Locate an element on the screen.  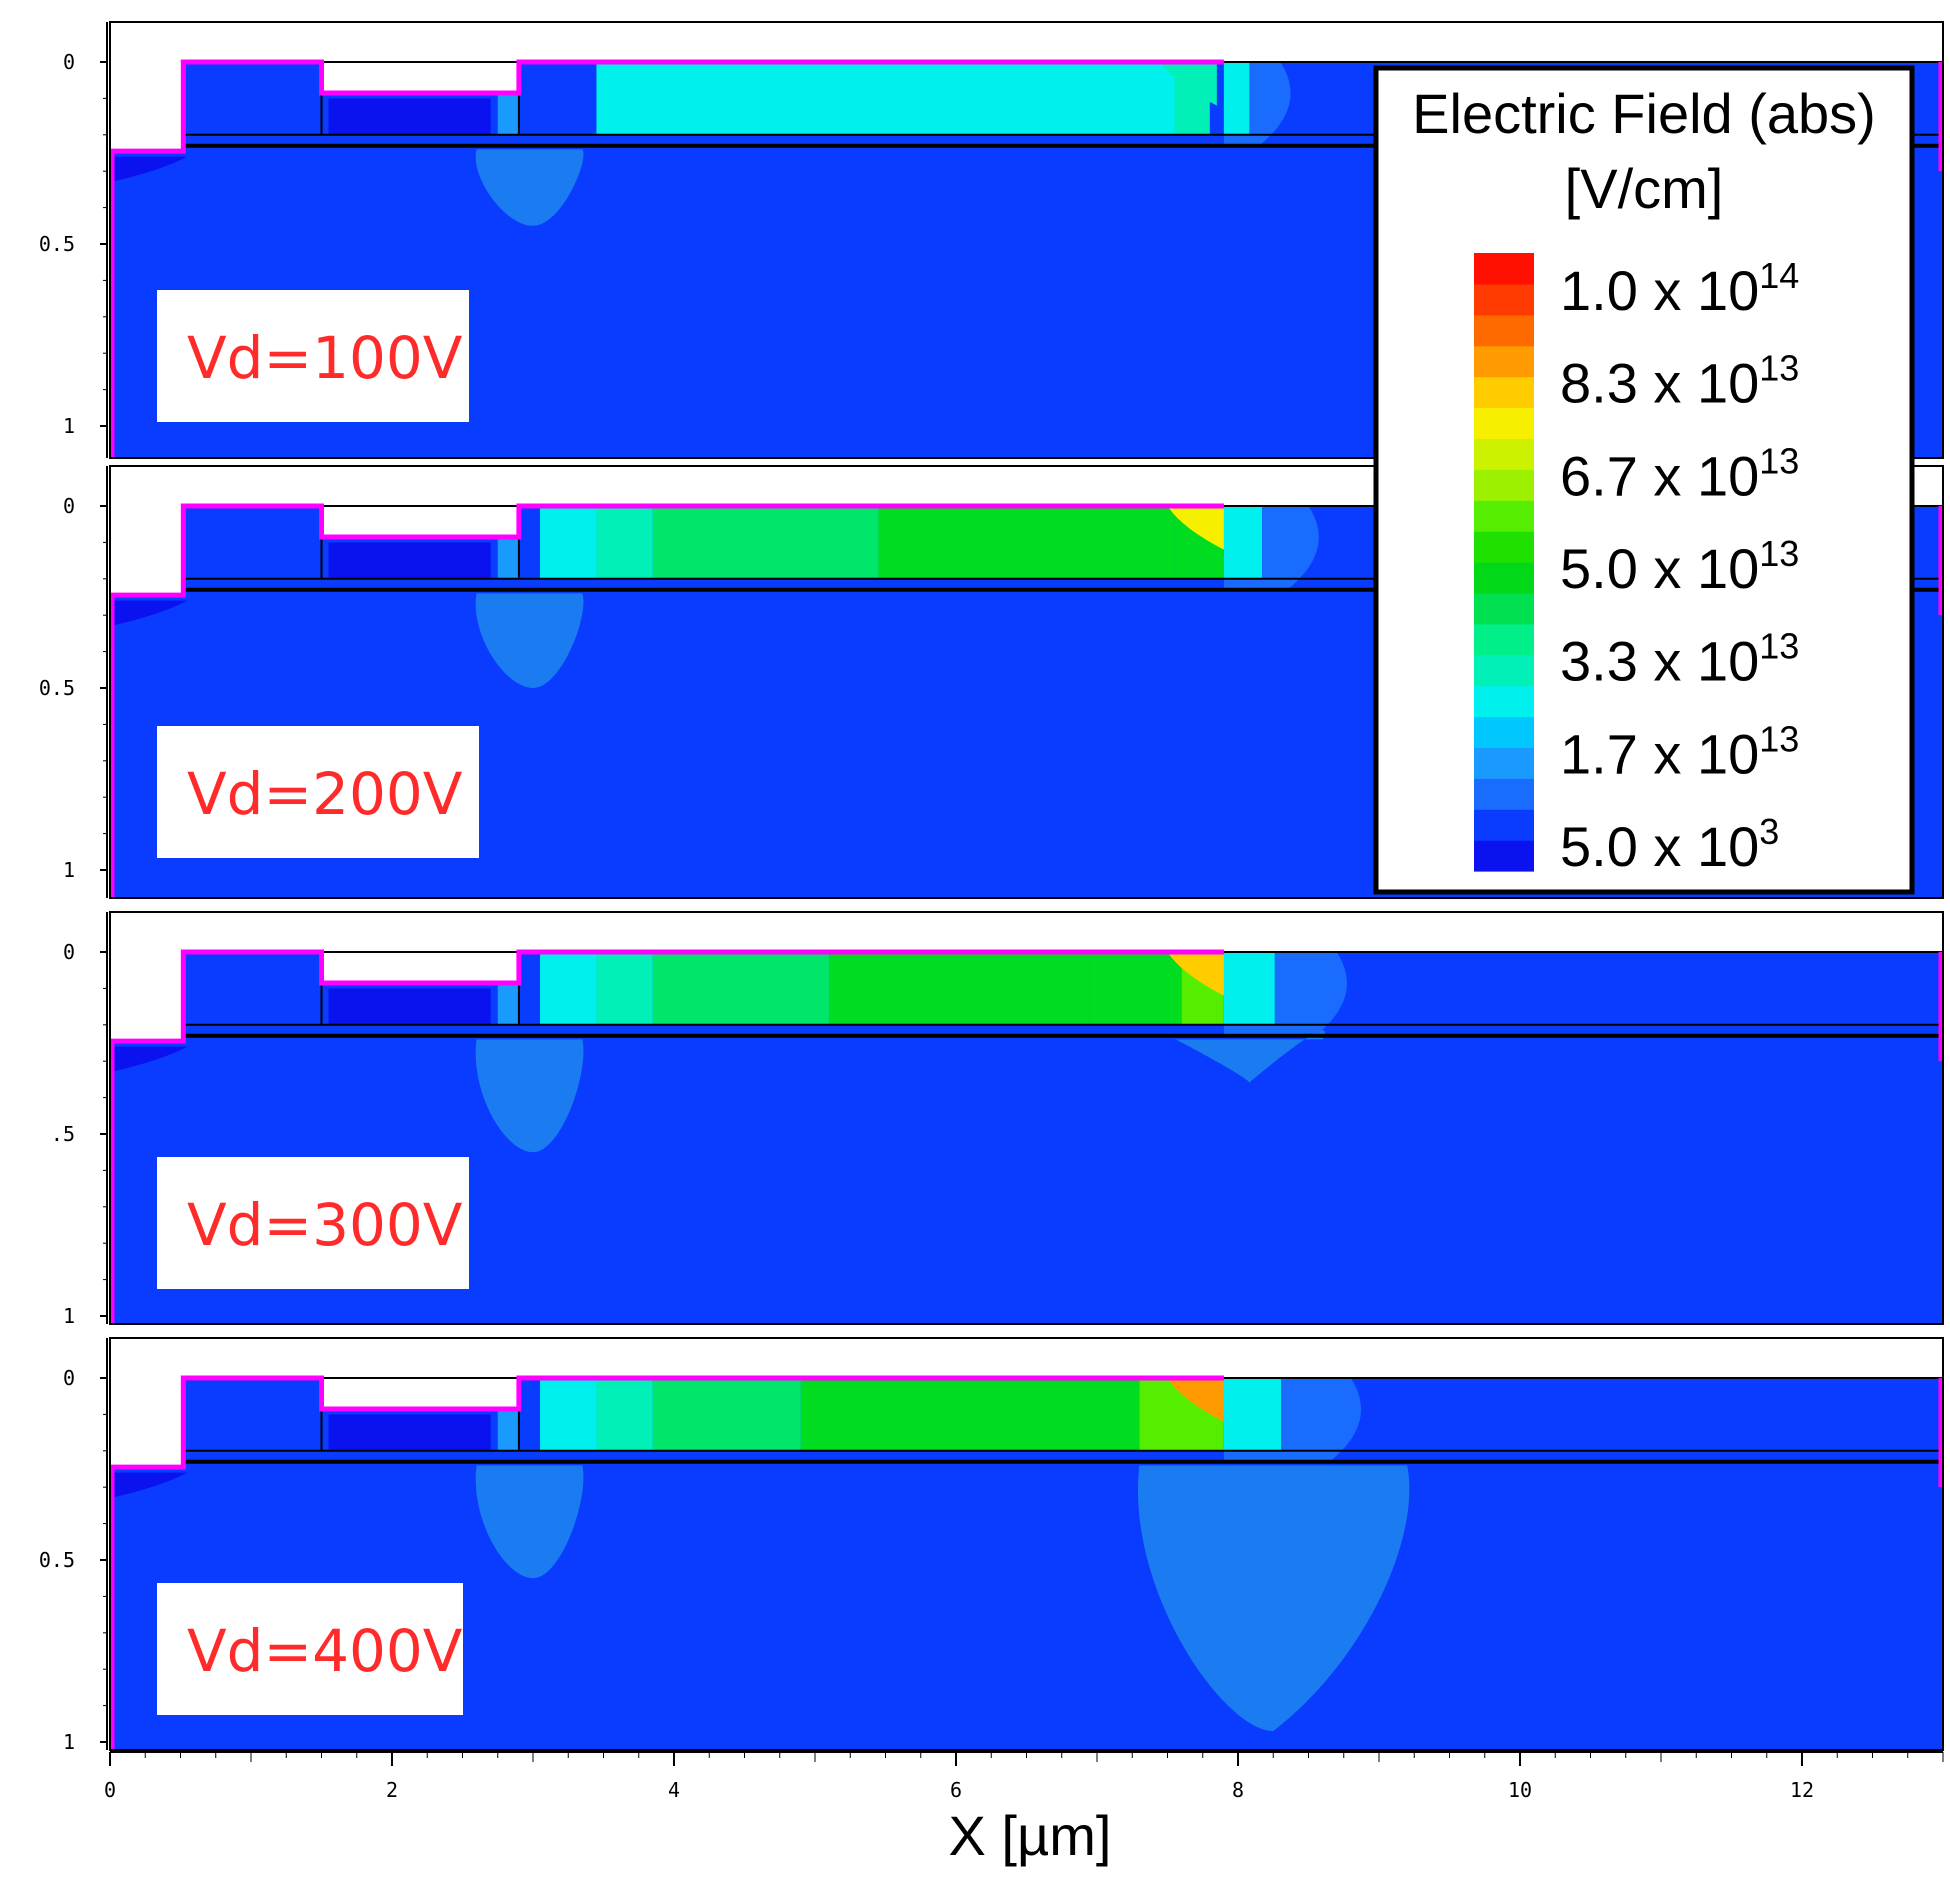
legend-unit: [V/cm] is located at coordinates (1644, 188).